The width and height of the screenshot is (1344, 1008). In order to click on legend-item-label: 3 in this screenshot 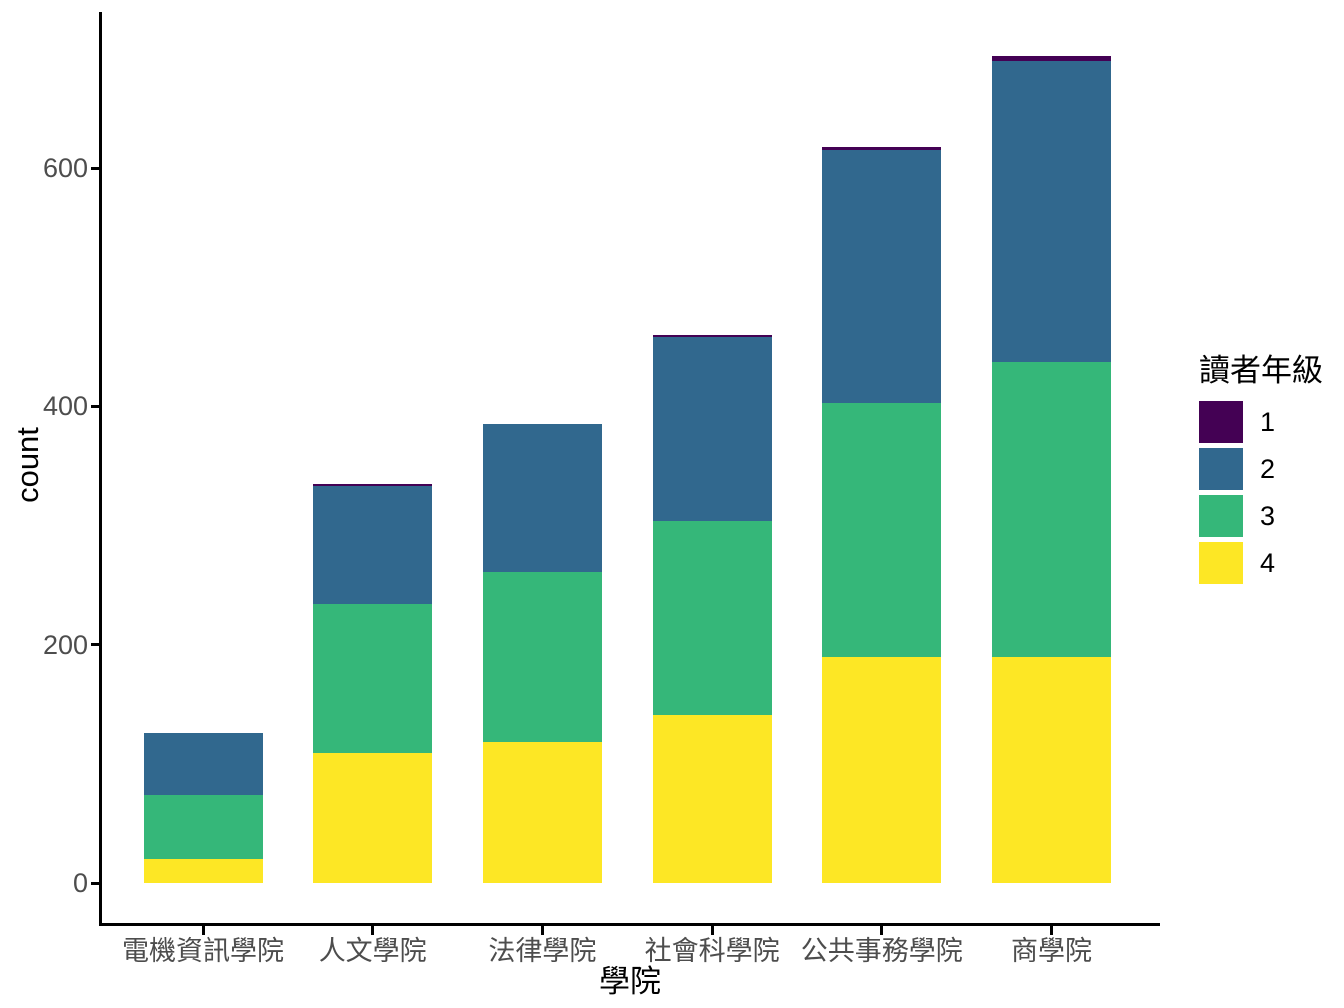, I will do `click(1268, 516)`.